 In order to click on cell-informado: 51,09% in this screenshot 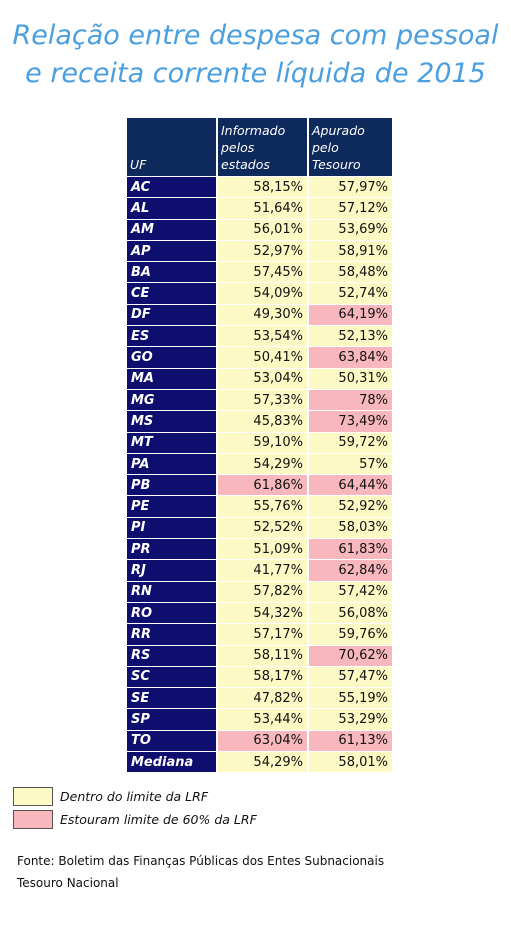, I will do `click(263, 549)`.